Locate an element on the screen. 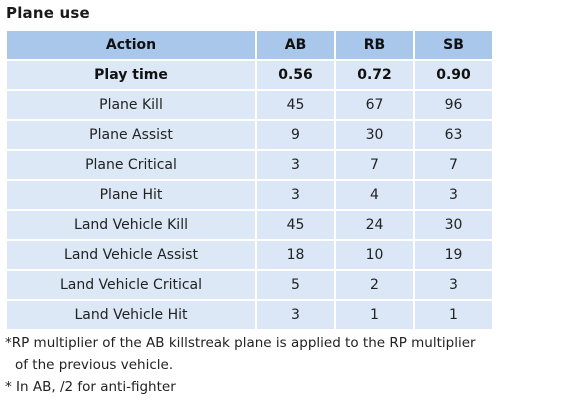 This screenshot has height=407, width=572. action-cell: Land Vehicle Critical is located at coordinates (131, 285).